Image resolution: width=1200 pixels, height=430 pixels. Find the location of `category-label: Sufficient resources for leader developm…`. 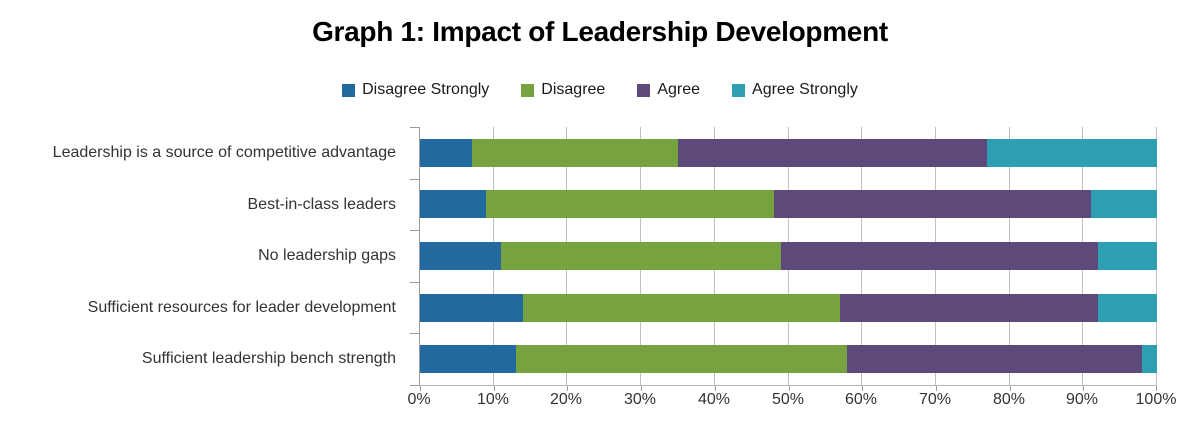

category-label: Sufficient resources for leader developm… is located at coordinates (241, 307).